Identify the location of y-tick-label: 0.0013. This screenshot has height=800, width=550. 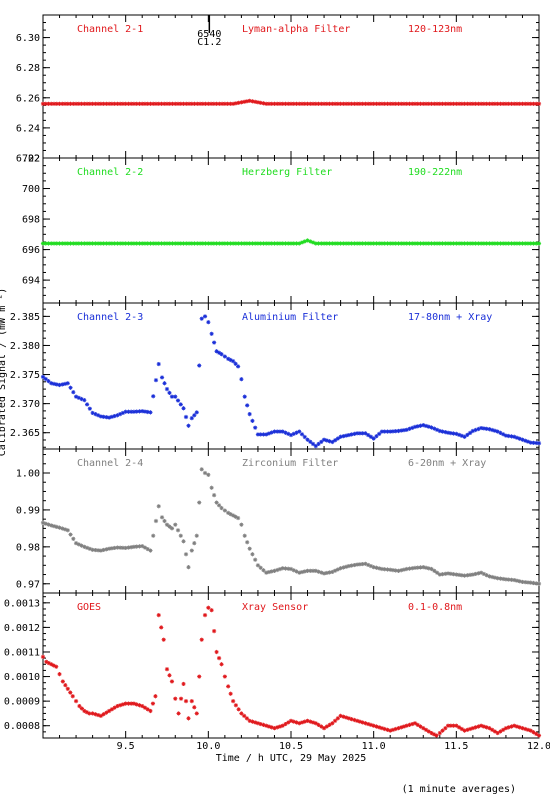
(22, 603).